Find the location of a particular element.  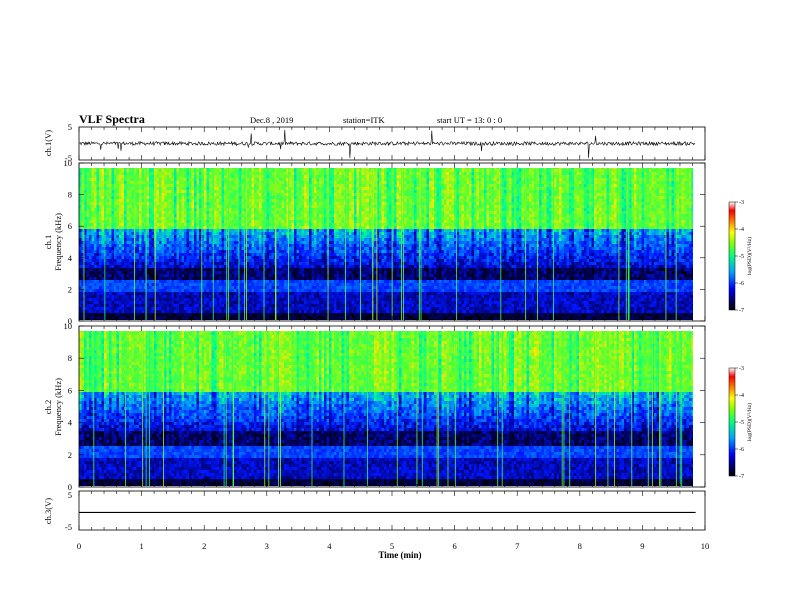

x-tick-label: 2 is located at coordinates (204, 546).